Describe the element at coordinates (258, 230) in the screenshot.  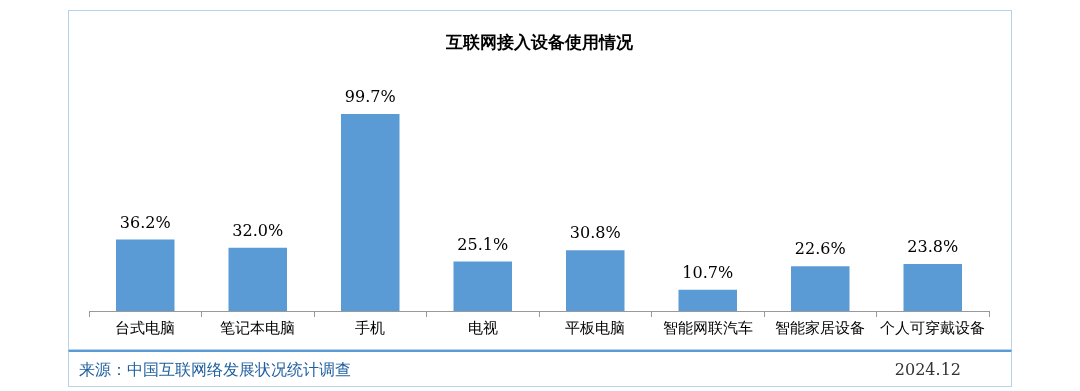
I see `data-label: 32.0%` at that location.